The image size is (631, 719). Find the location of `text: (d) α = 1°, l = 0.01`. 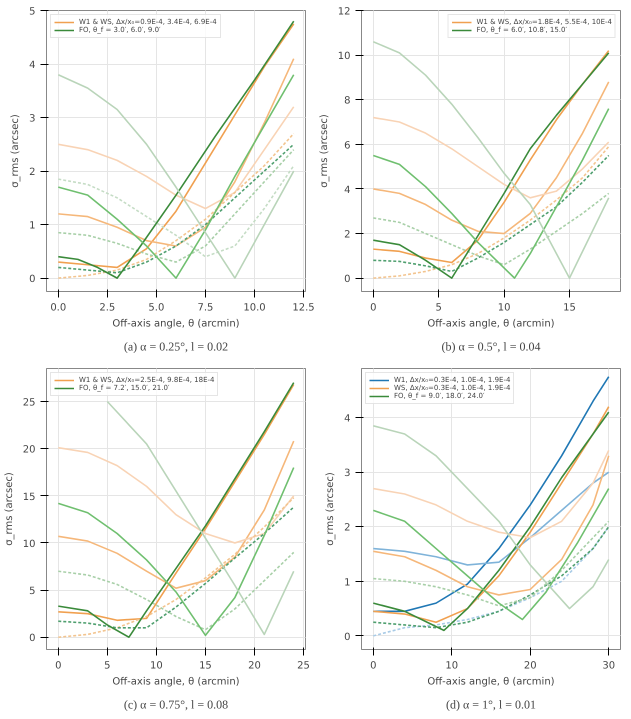

text: (d) α = 1°, l = 0.01 is located at coordinates (491, 705).